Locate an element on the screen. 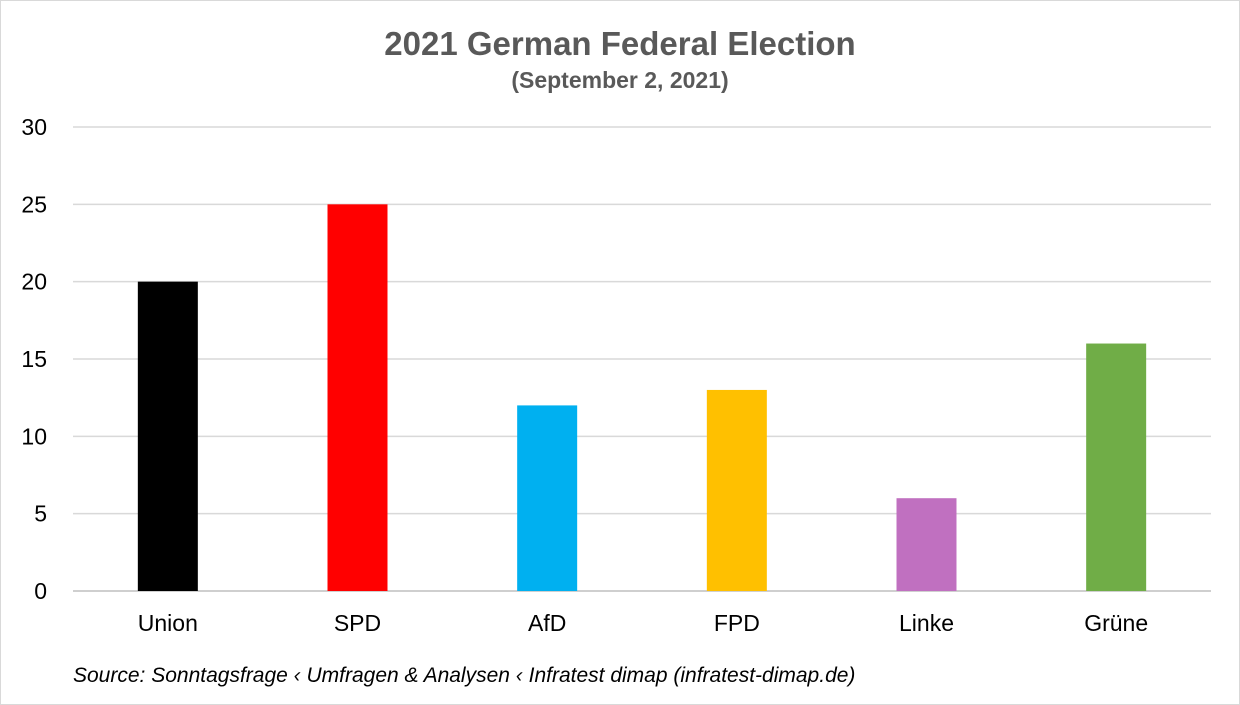 This screenshot has width=1240, height=705. y-tick-label: 0 is located at coordinates (40, 591).